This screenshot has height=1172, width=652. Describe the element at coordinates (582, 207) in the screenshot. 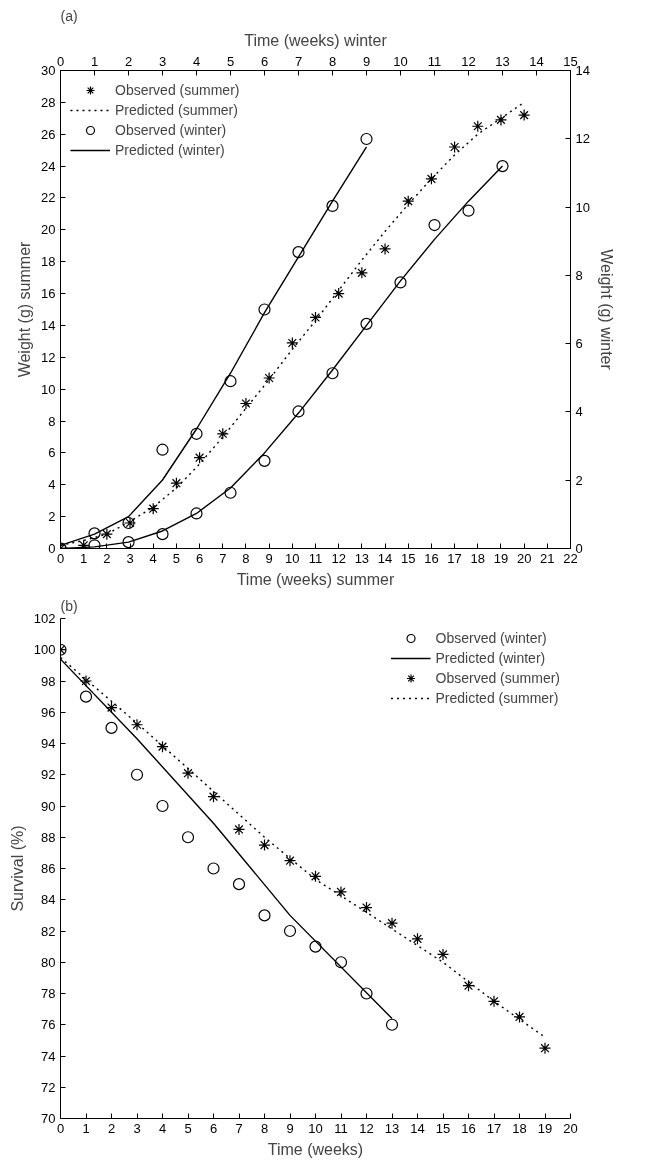

I see `y2-tick-label: 10` at that location.